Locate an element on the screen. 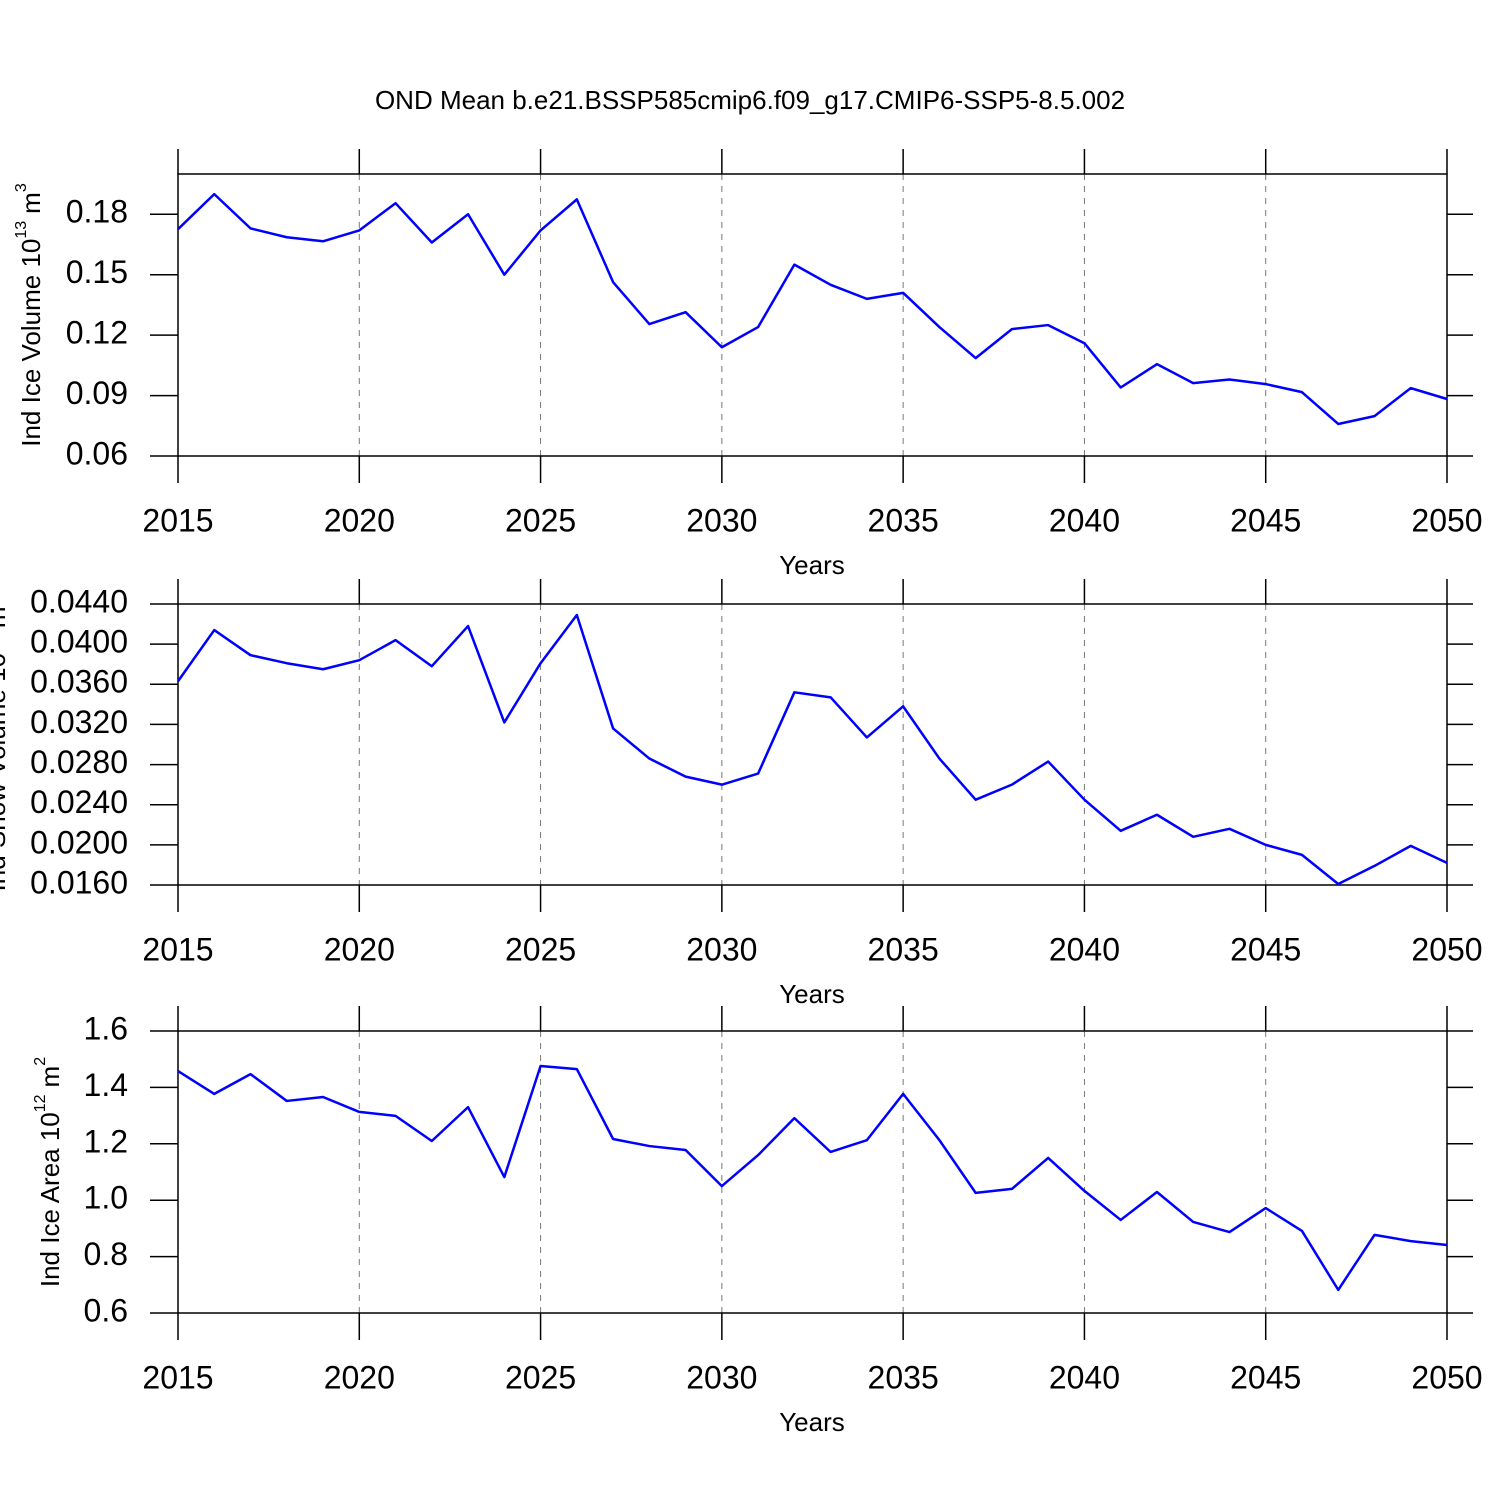 This screenshot has width=1500, height=1500. y-axis-label-exp: 13 is located at coordinates (21, 230).